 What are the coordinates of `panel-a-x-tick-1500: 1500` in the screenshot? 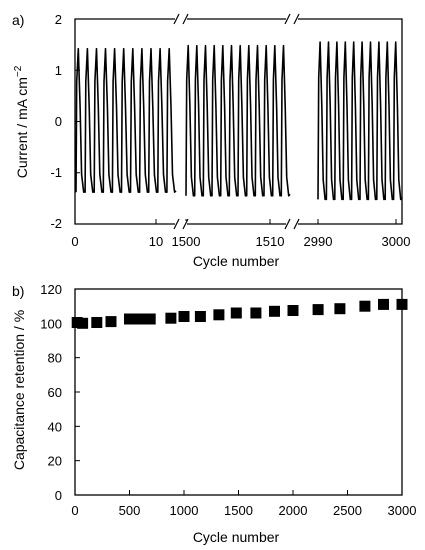 It's located at (186, 241).